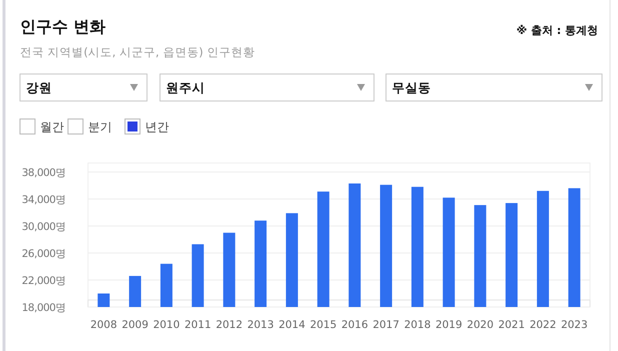  Describe the element at coordinates (292, 325) in the screenshot. I see `x-tick-label: 2014` at that location.